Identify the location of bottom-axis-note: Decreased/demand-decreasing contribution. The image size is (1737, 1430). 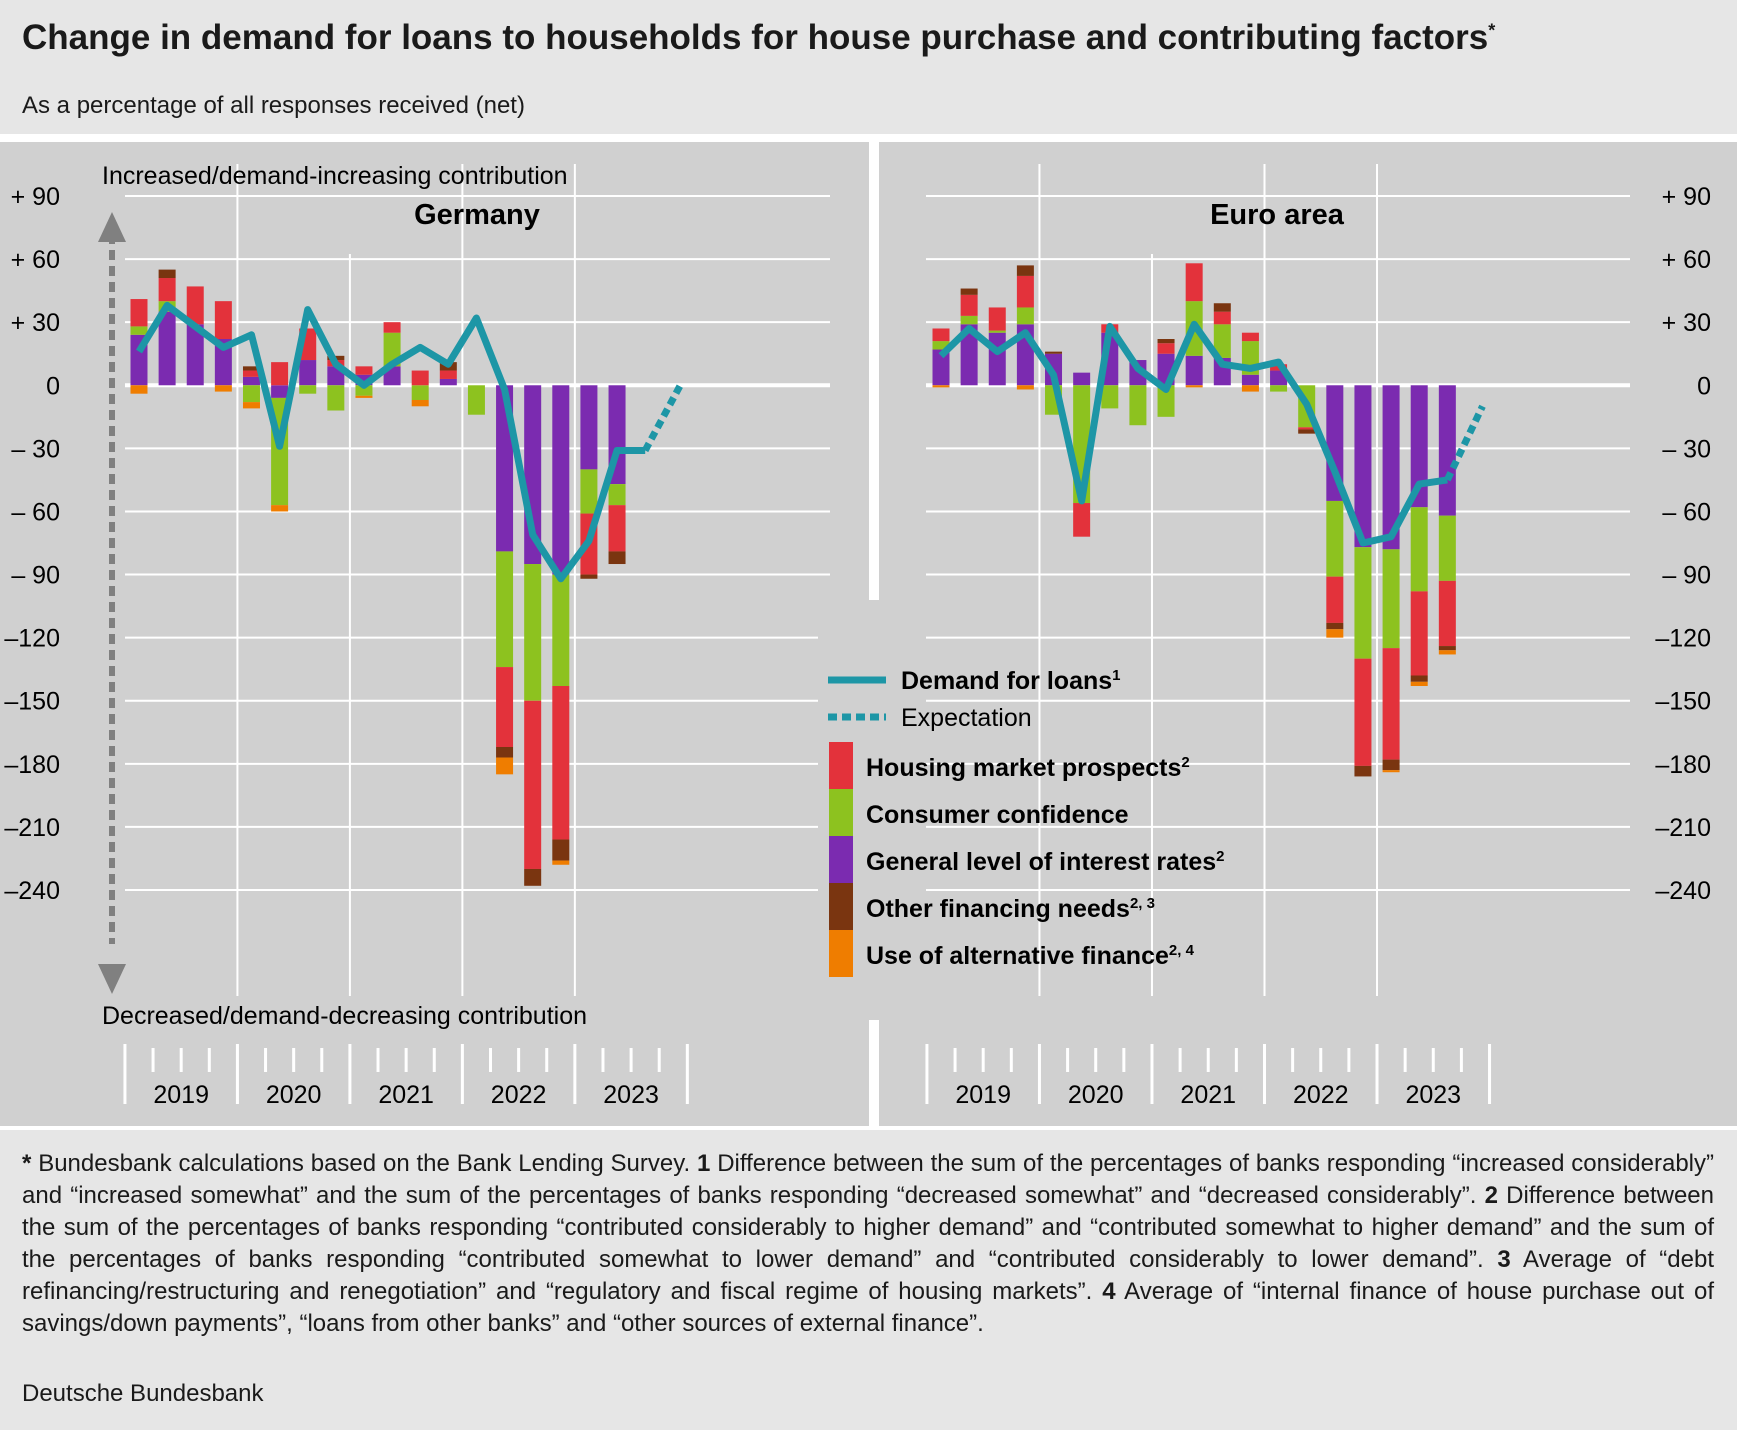
(344, 1016).